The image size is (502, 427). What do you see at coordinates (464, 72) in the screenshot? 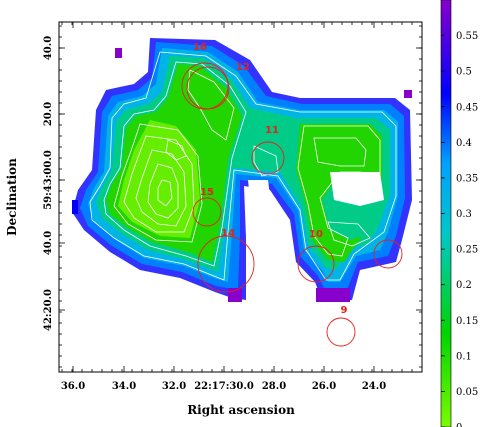
I see `colorbar-tick-label: 0.5` at bounding box center [464, 72].